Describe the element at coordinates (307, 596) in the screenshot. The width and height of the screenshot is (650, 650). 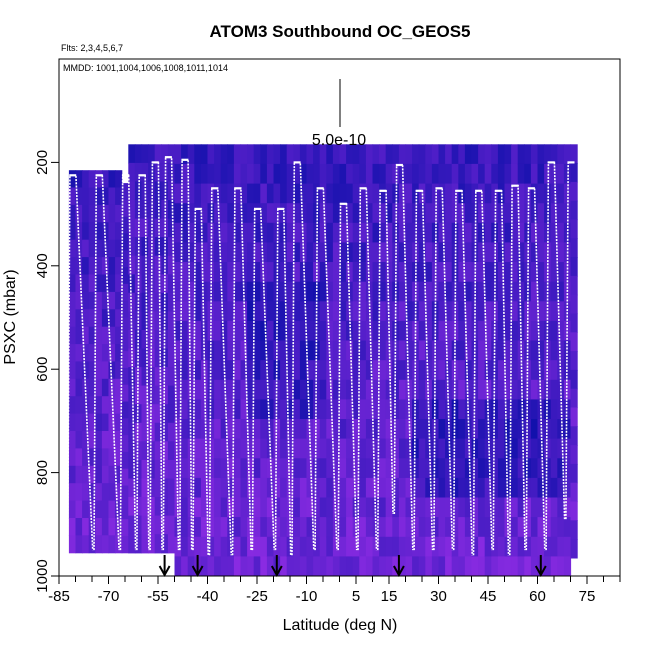
I see `x-tick-label: -10` at that location.